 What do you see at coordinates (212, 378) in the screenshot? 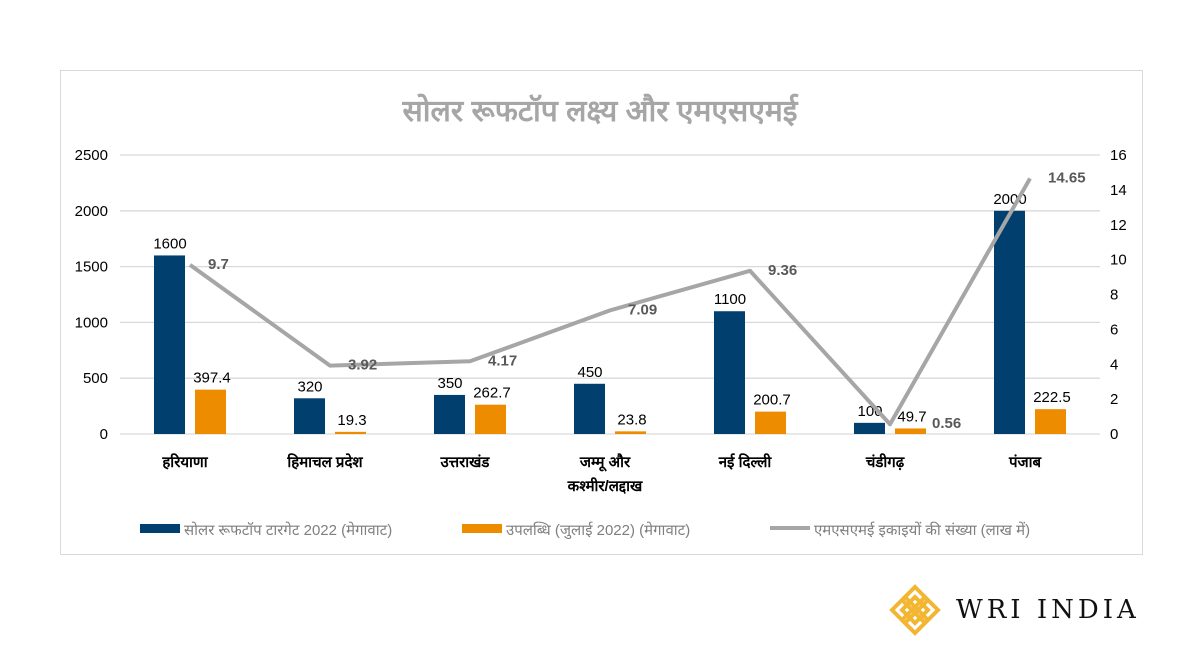
I see `data-label-achievement: 397.4` at bounding box center [212, 378].